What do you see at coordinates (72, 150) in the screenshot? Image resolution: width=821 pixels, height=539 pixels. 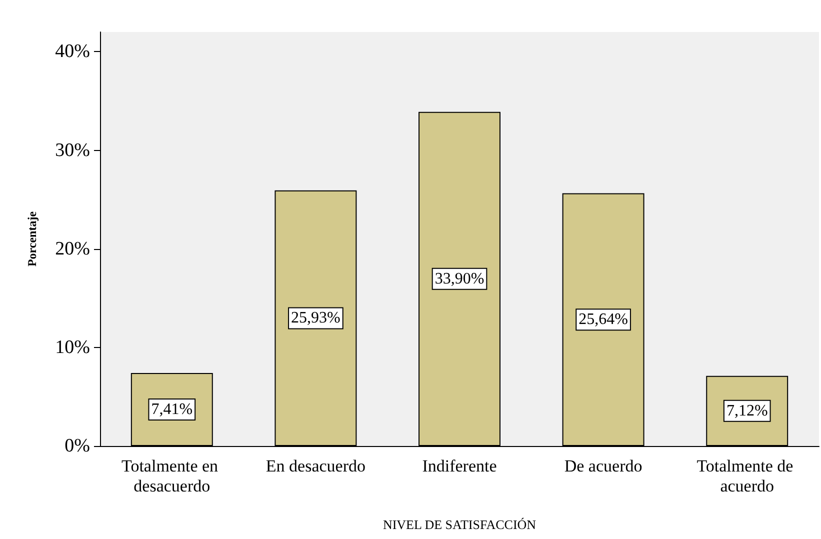 I see `y-tick-label: 30%` at bounding box center [72, 150].